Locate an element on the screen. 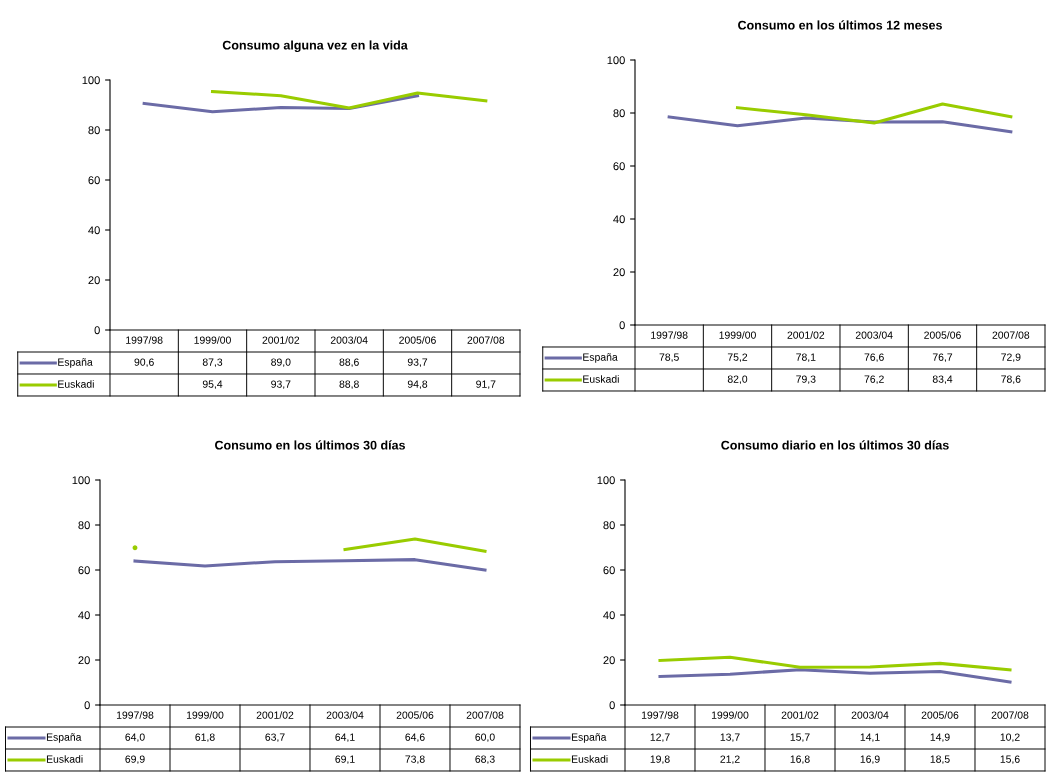 The image size is (1050, 778). data-label: 79,3 is located at coordinates (806, 380).